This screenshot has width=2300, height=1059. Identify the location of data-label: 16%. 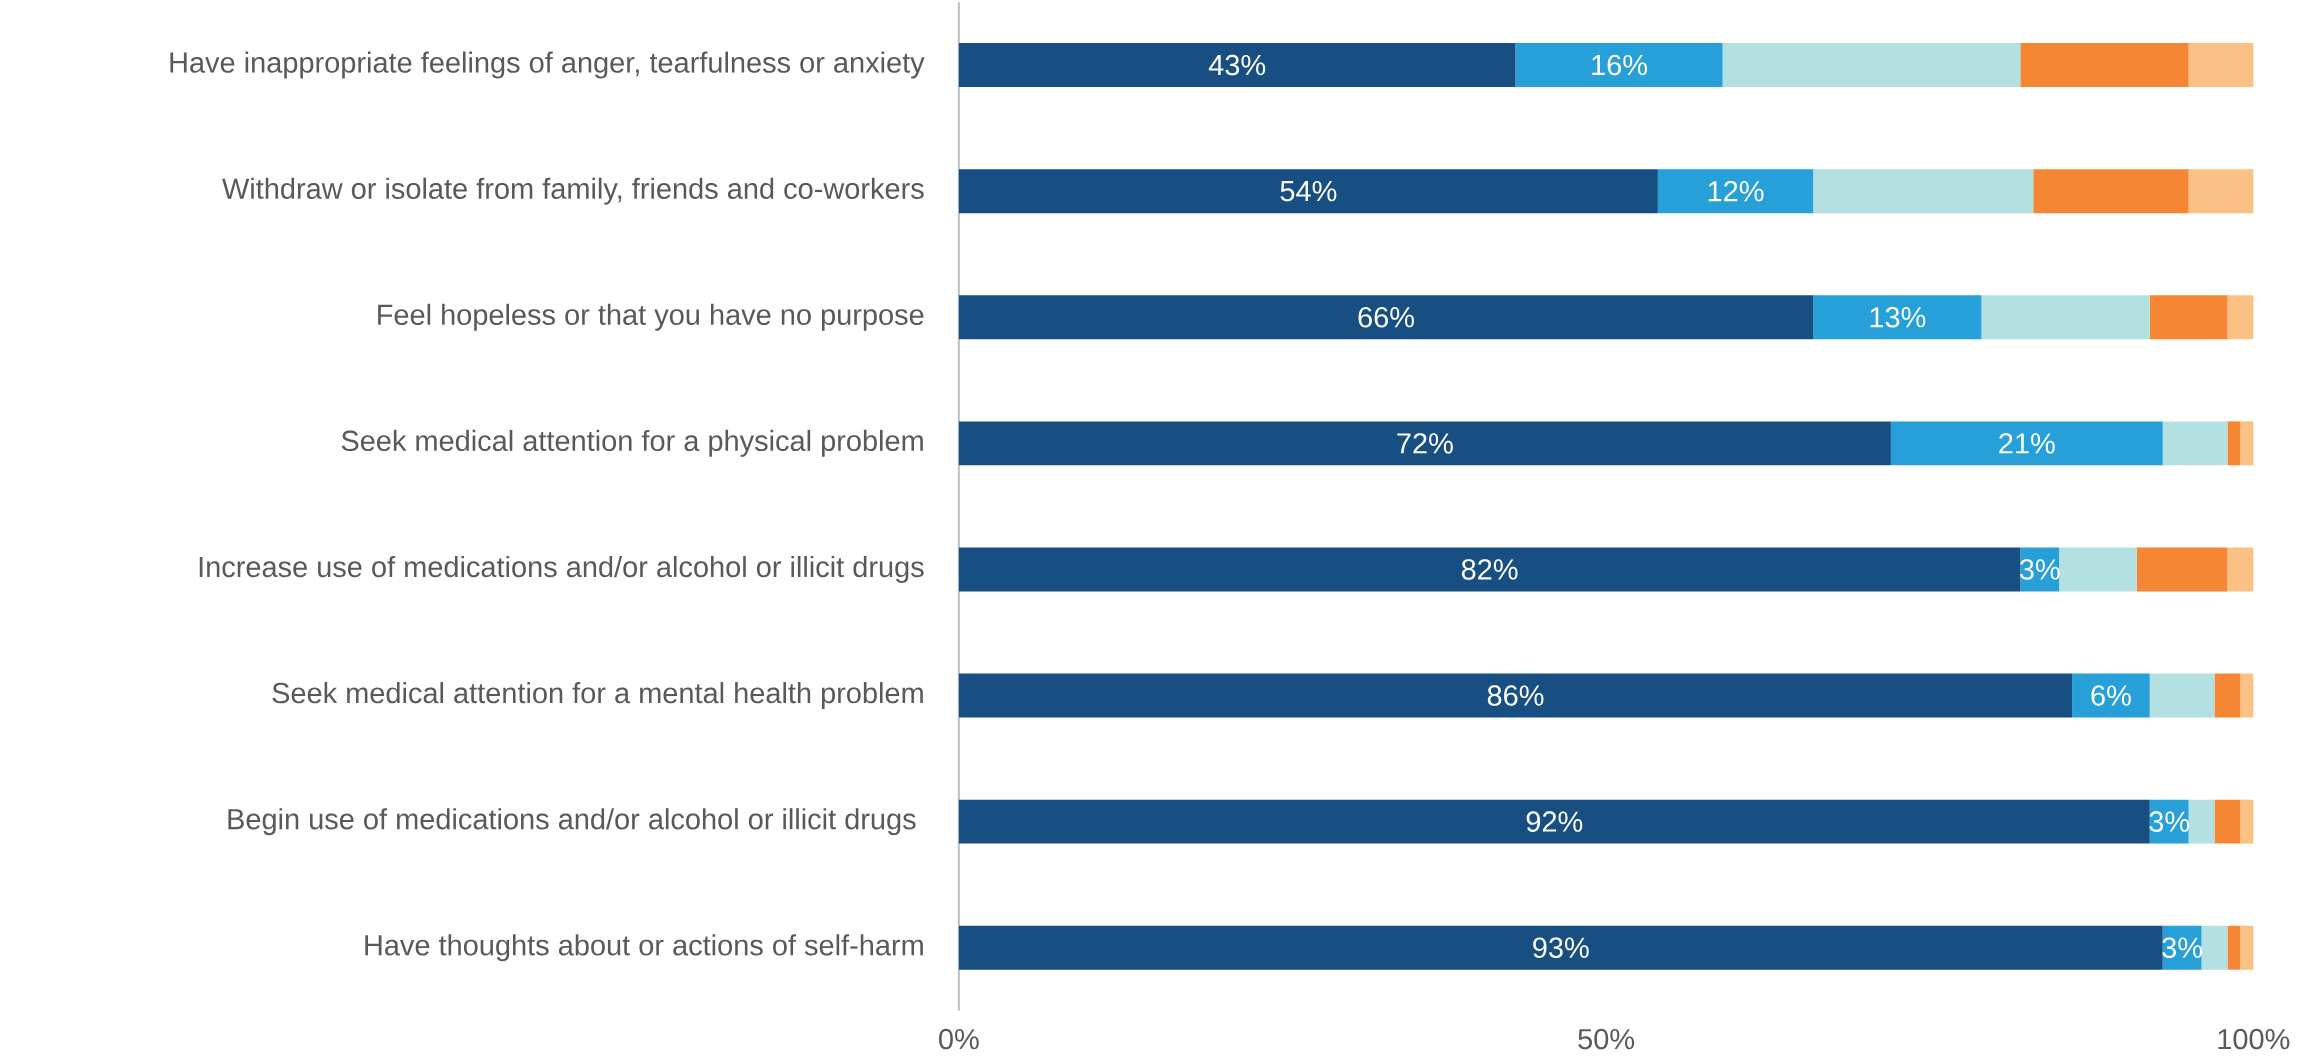
(1620, 65).